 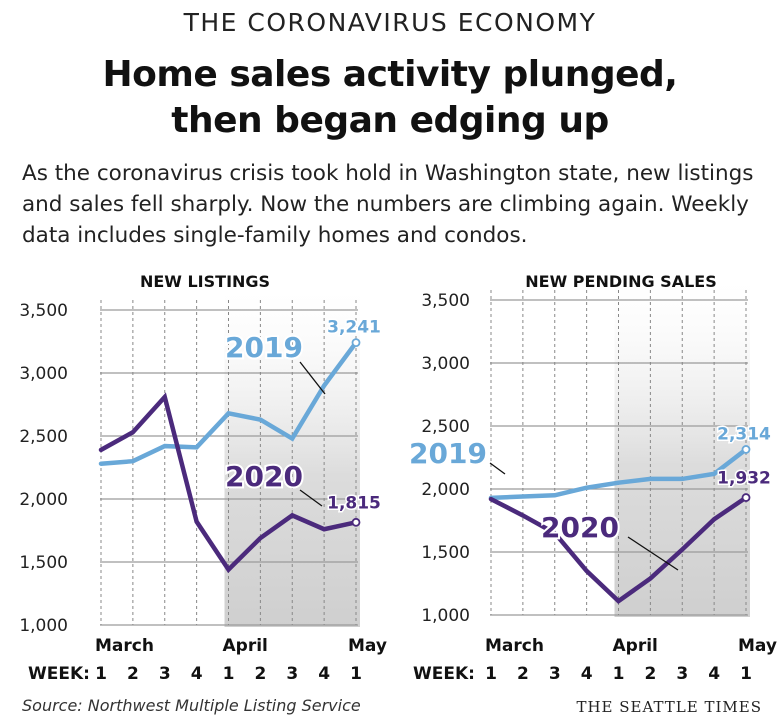 I want to click on headline-line-2: then began edging up, so click(x=390, y=120).